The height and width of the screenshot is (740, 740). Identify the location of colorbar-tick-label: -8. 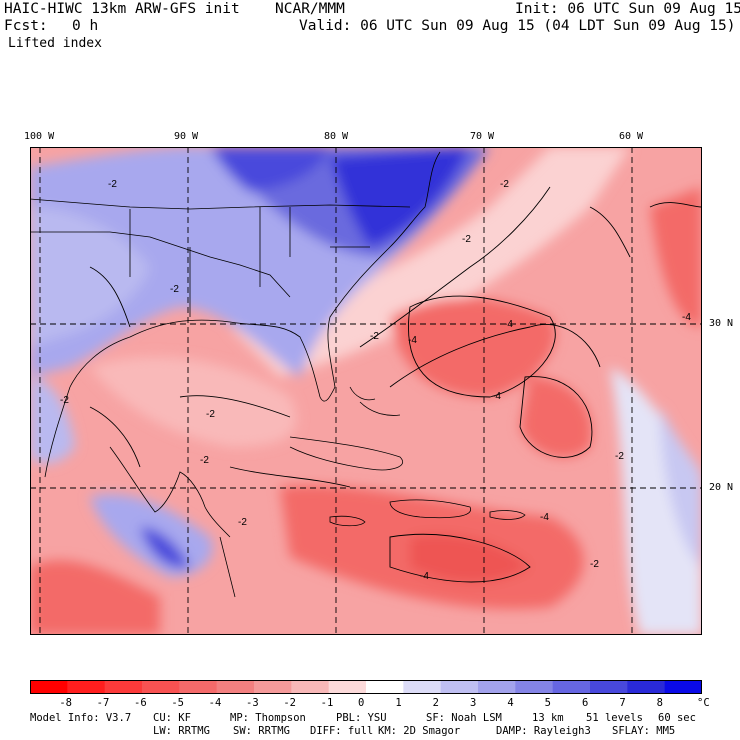
(65, 703).